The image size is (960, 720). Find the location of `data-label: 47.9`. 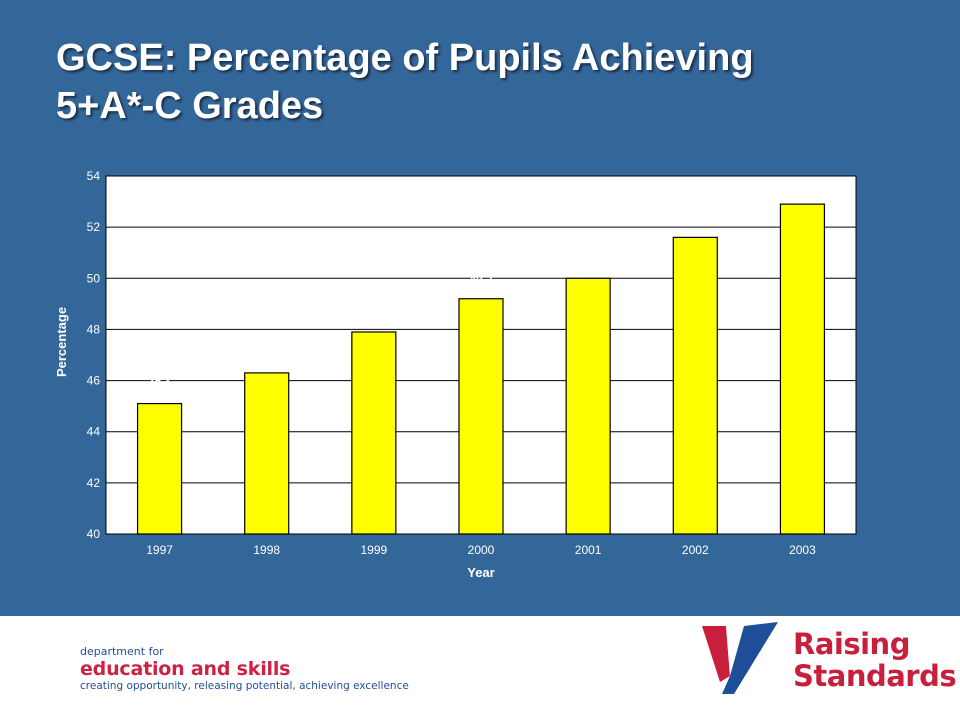

data-label: 47.9 is located at coordinates (374, 313).